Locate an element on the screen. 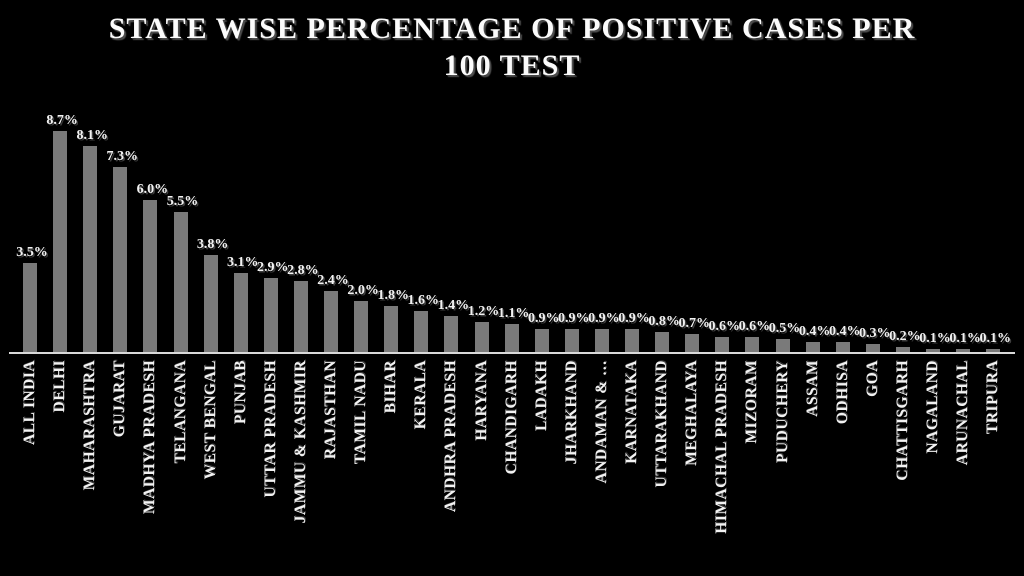 This screenshot has height=576, width=1024. bar-value-label: 0.3% is located at coordinates (875, 334).